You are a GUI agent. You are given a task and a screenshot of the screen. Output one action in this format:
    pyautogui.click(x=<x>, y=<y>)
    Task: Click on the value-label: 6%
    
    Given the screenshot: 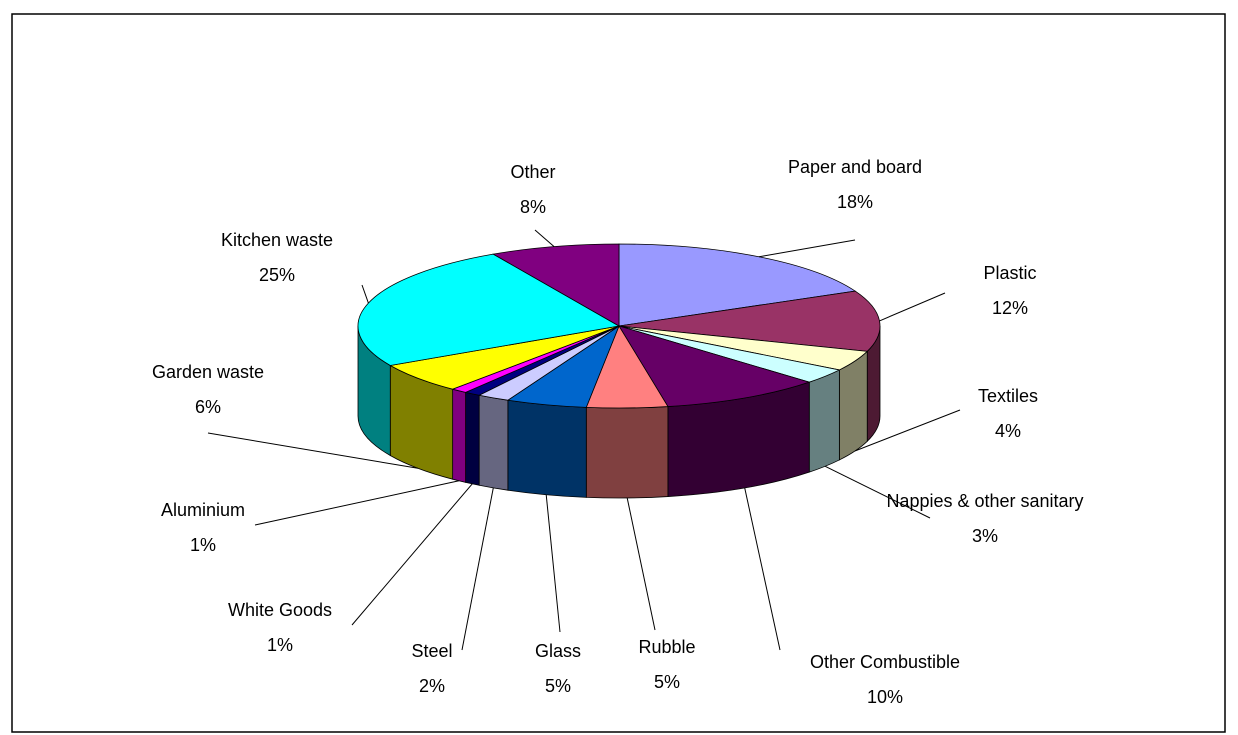 What is the action you would take?
    pyautogui.click(x=208, y=407)
    